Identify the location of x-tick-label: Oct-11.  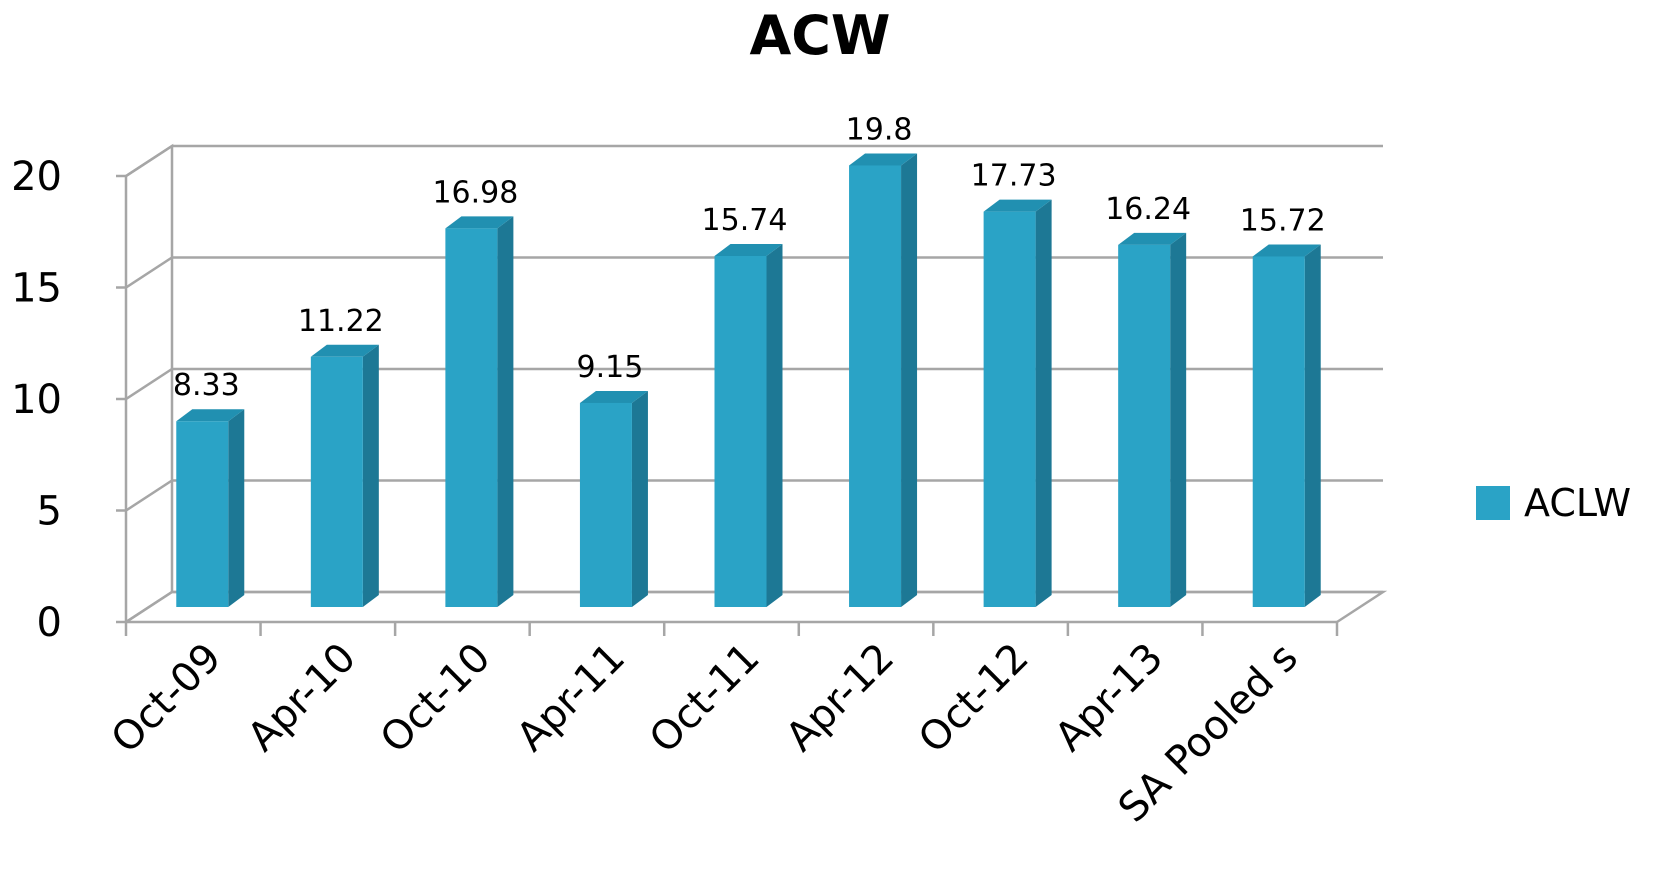
(705, 699).